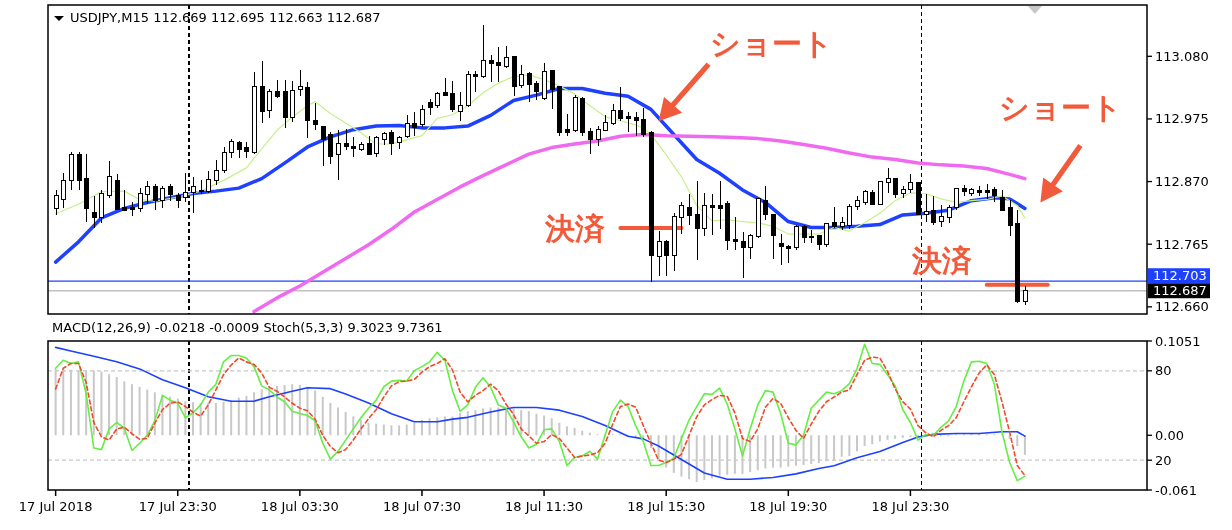  Describe the element at coordinates (55, 506) in the screenshot. I see `x-tick-label: 17 Jul 2018` at that location.